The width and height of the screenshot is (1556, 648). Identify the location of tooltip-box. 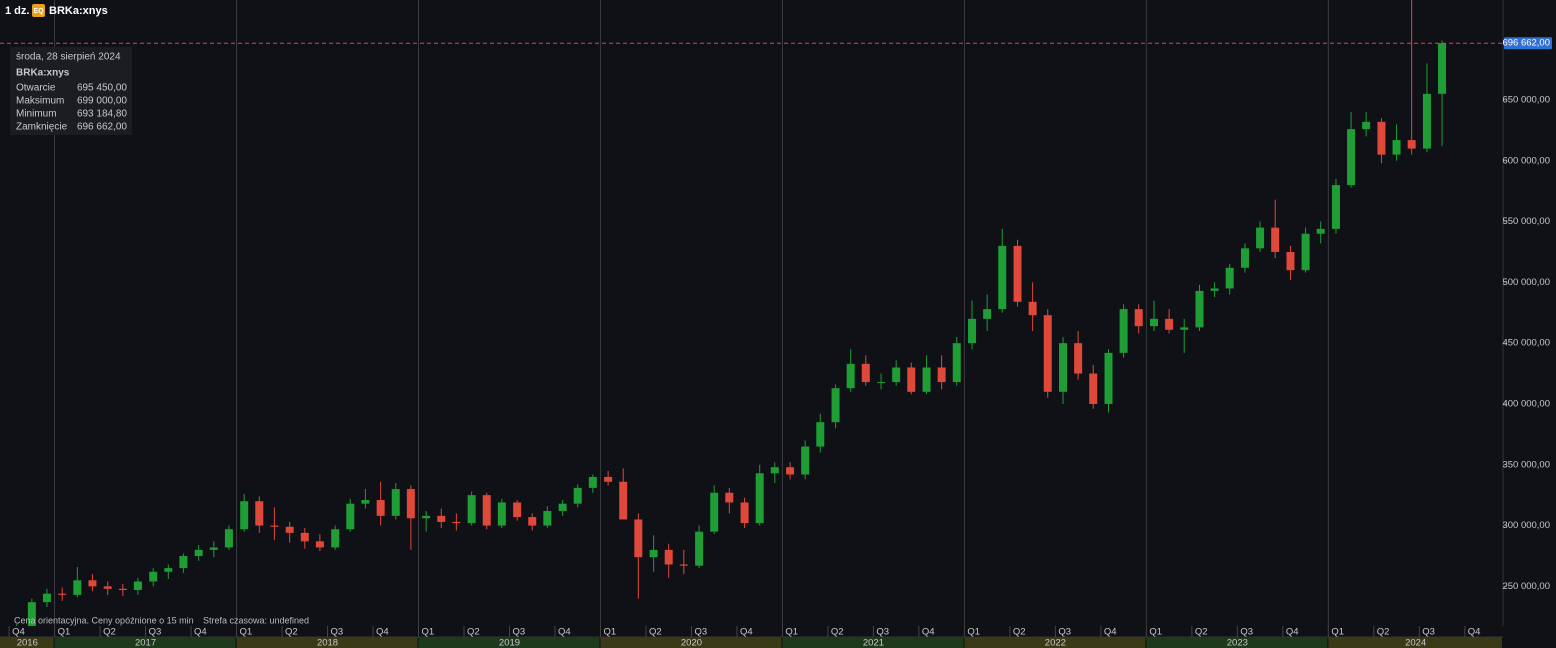
(71, 91).